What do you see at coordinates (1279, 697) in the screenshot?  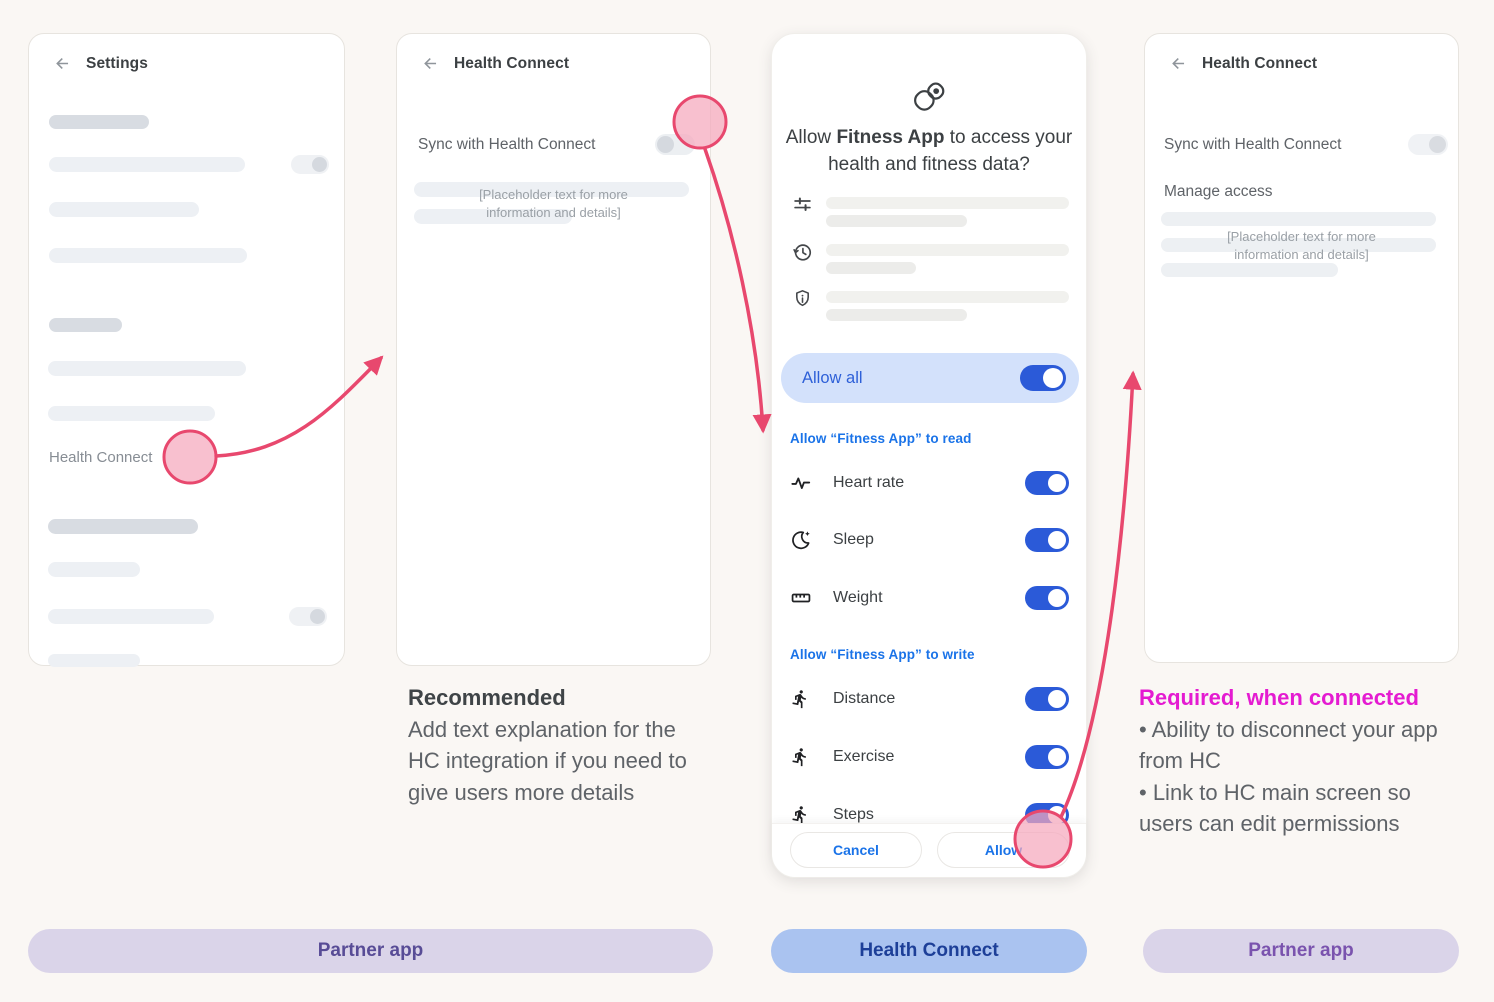 I see `required-title: Required, when connected` at bounding box center [1279, 697].